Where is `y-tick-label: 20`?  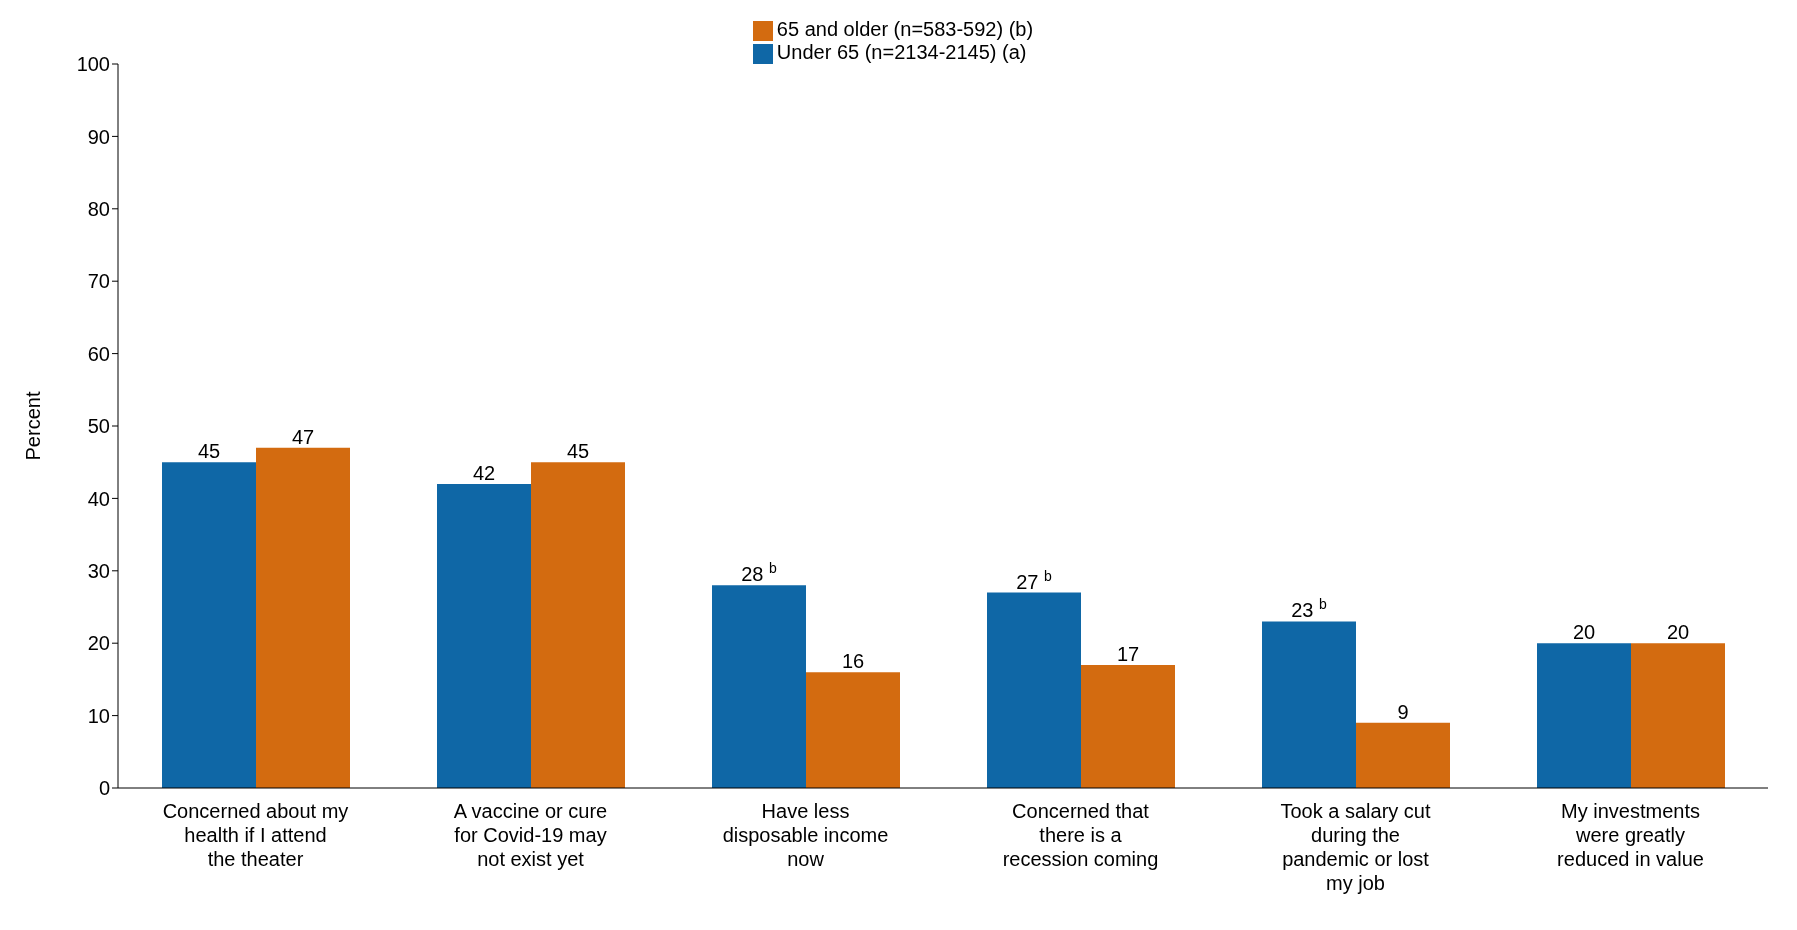
y-tick-label: 20 is located at coordinates (98, 643).